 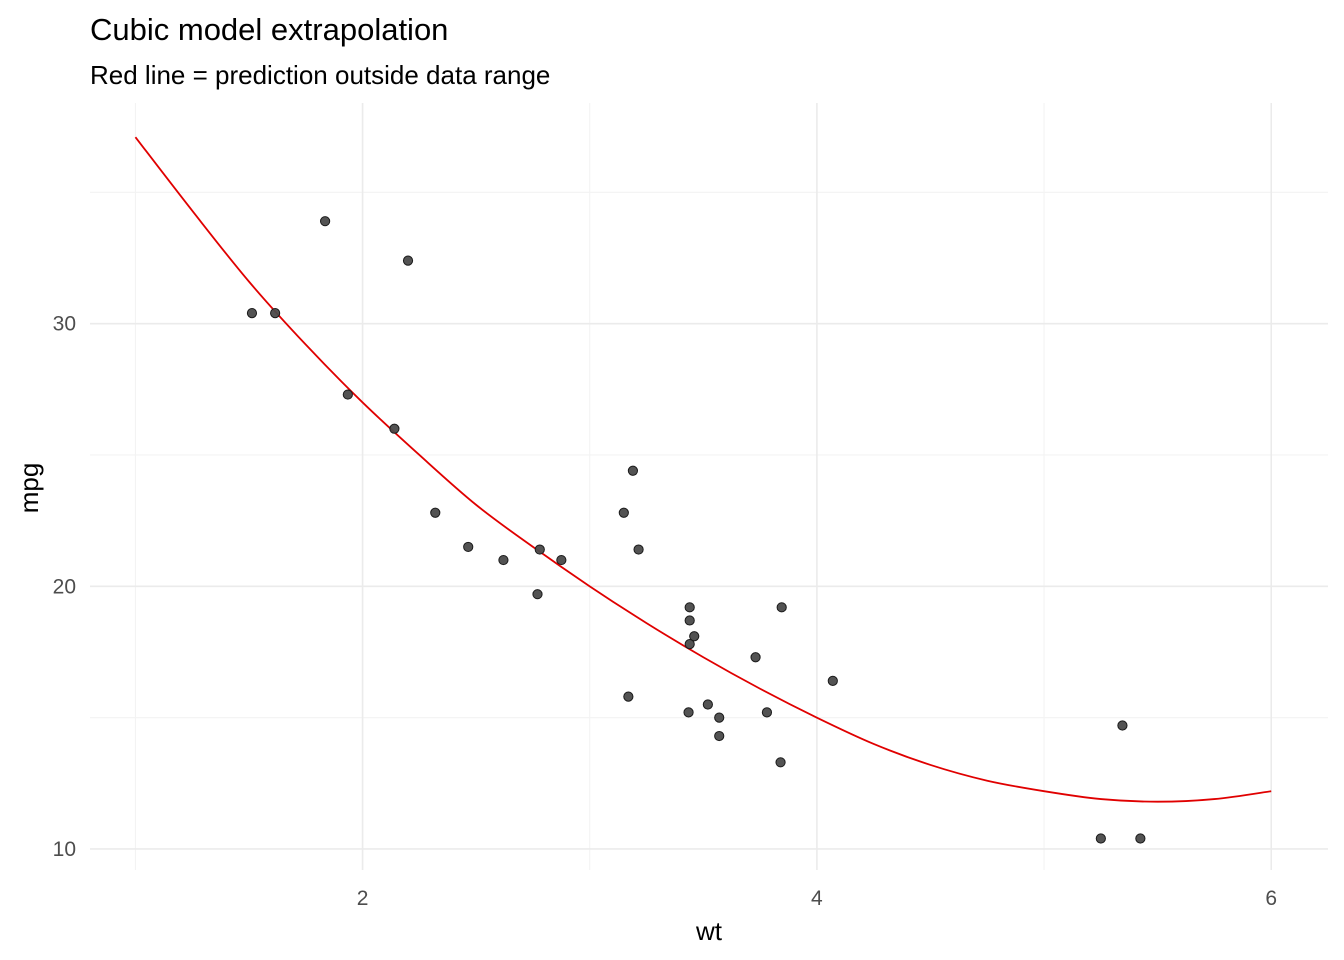 What do you see at coordinates (29, 488) in the screenshot?
I see `y-axis-title: mpg` at bounding box center [29, 488].